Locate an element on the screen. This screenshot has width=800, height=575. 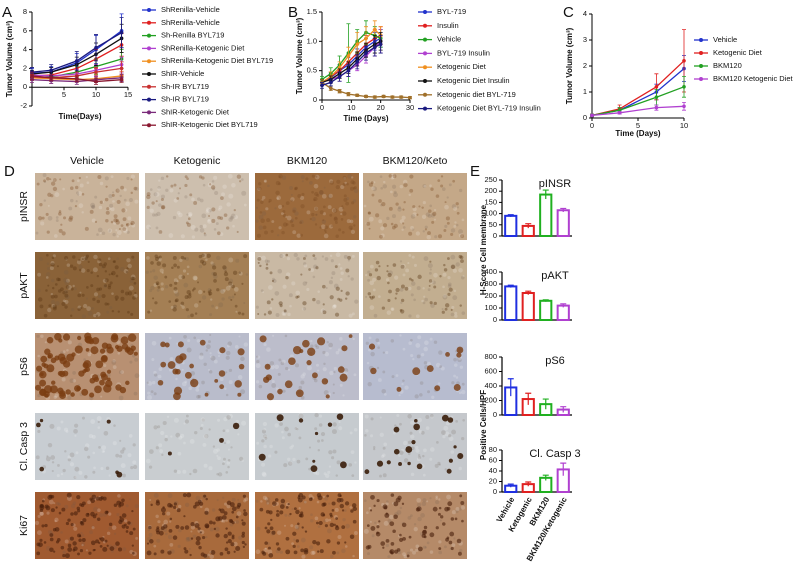
legend-label: ShRenilla-Vehicle is located at coordinates (190, 22).